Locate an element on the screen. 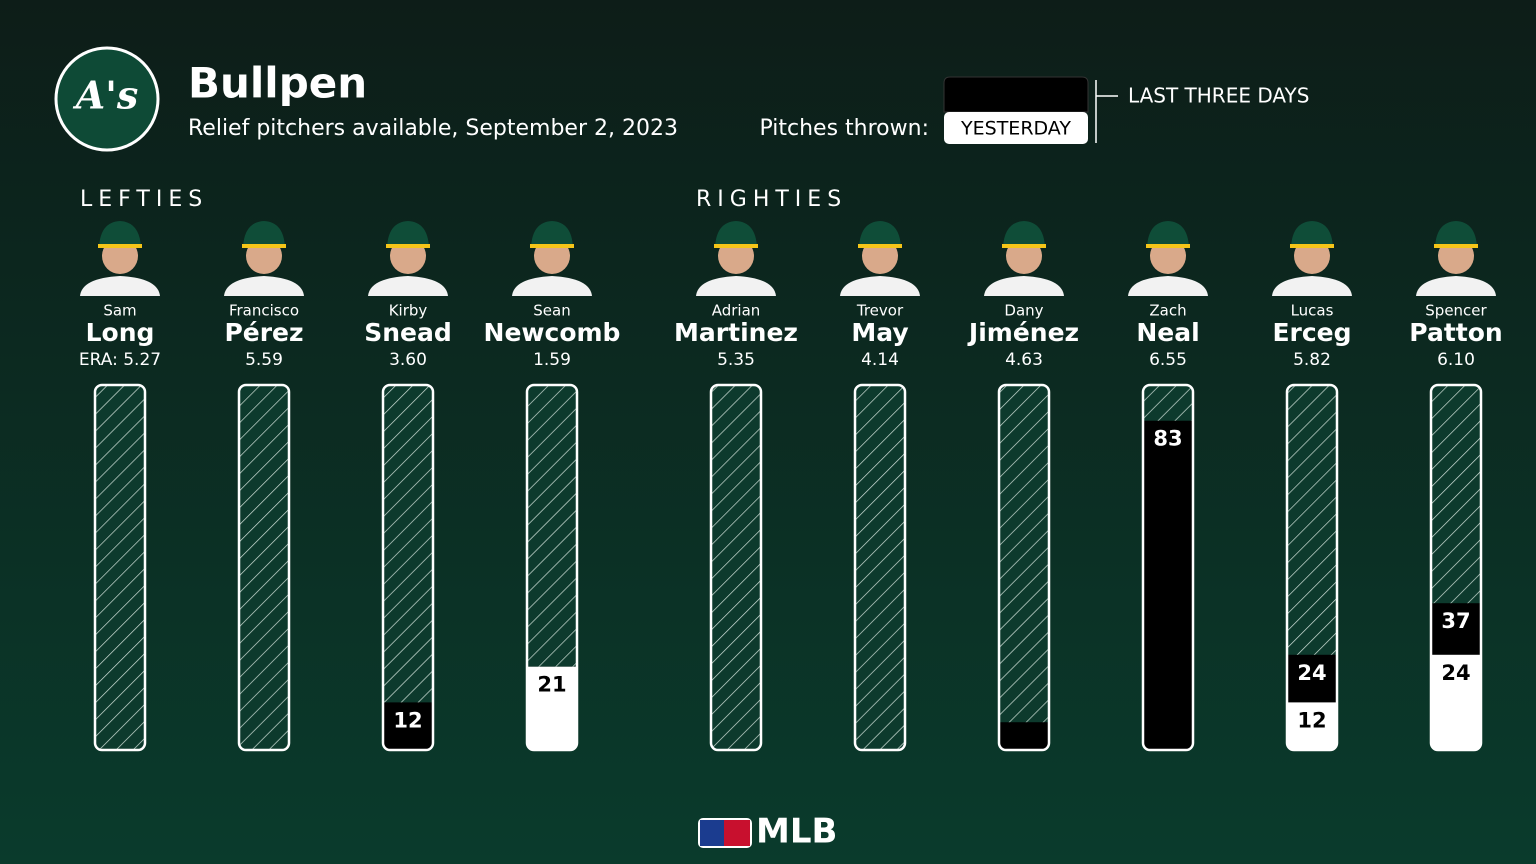 Image resolution: width=1536 pixels, height=864 pixels. legend-label: Pitches thrown: is located at coordinates (845, 128).